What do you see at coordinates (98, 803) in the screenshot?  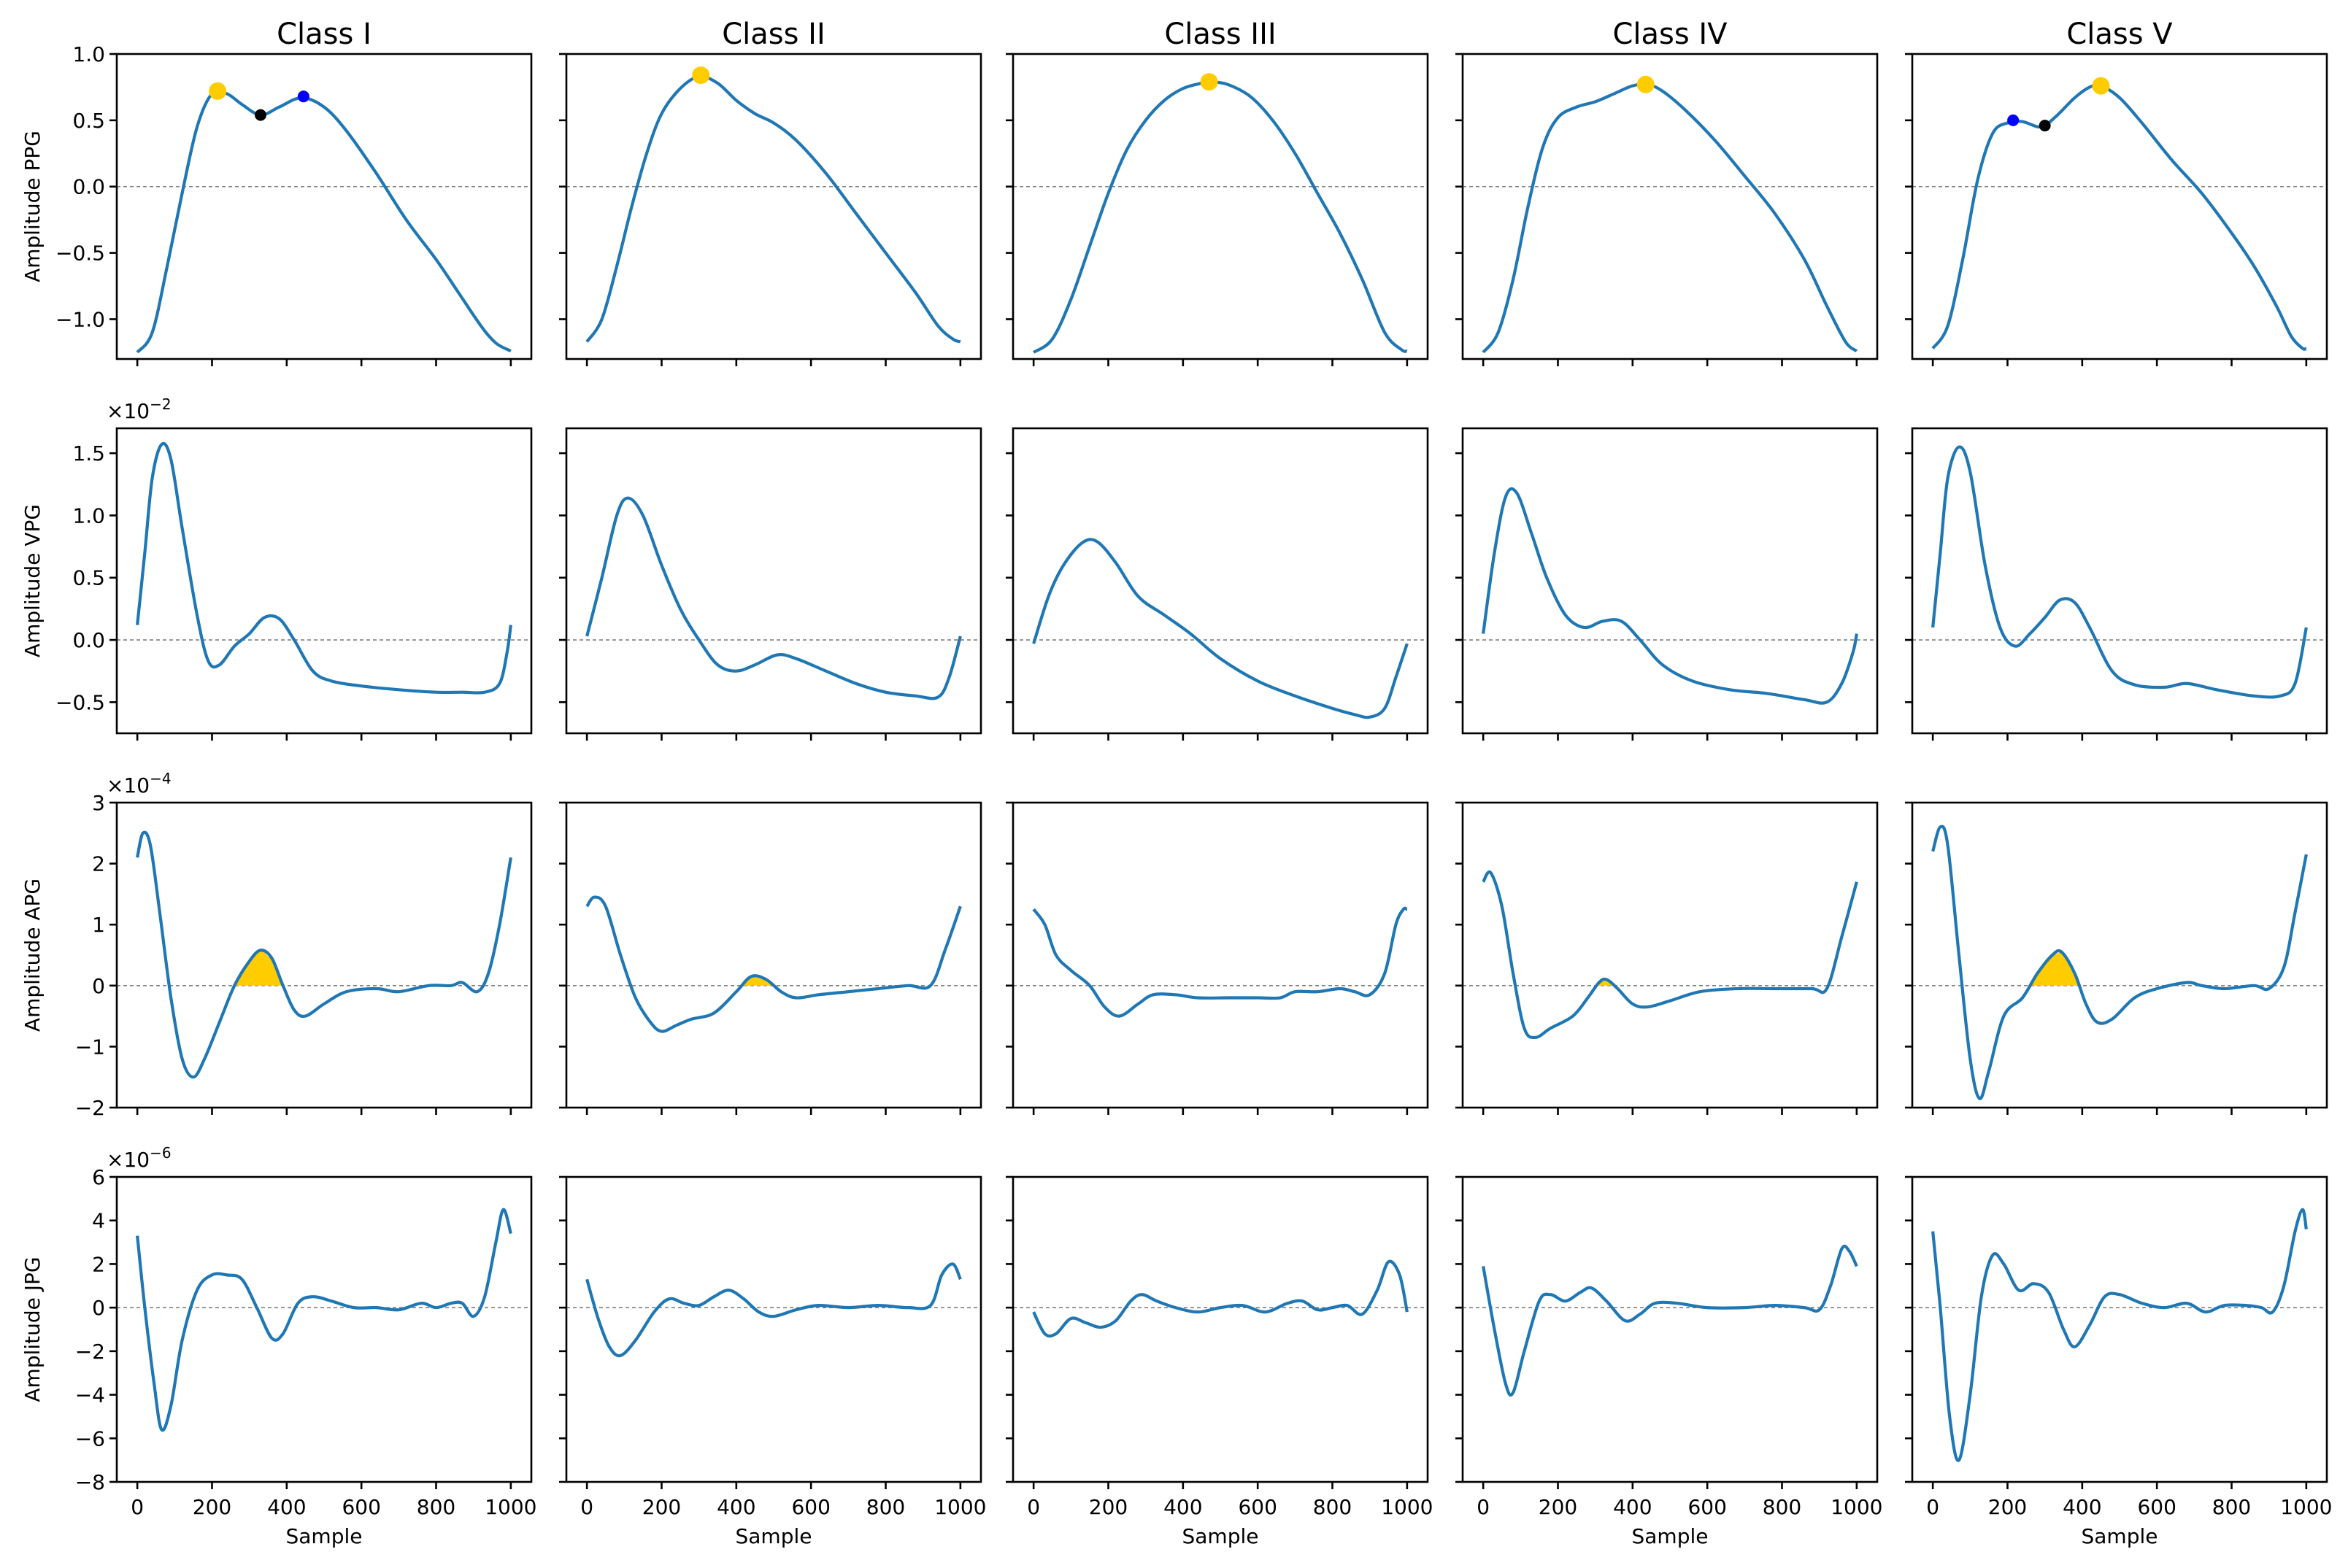 I see `y-tick-label: 3` at bounding box center [98, 803].